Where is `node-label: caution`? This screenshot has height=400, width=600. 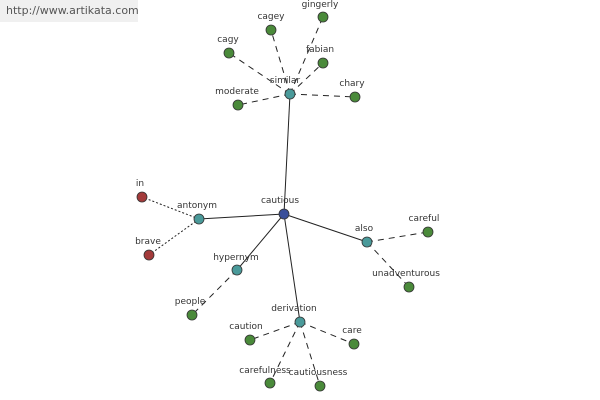 node-label: caution is located at coordinates (245, 327).